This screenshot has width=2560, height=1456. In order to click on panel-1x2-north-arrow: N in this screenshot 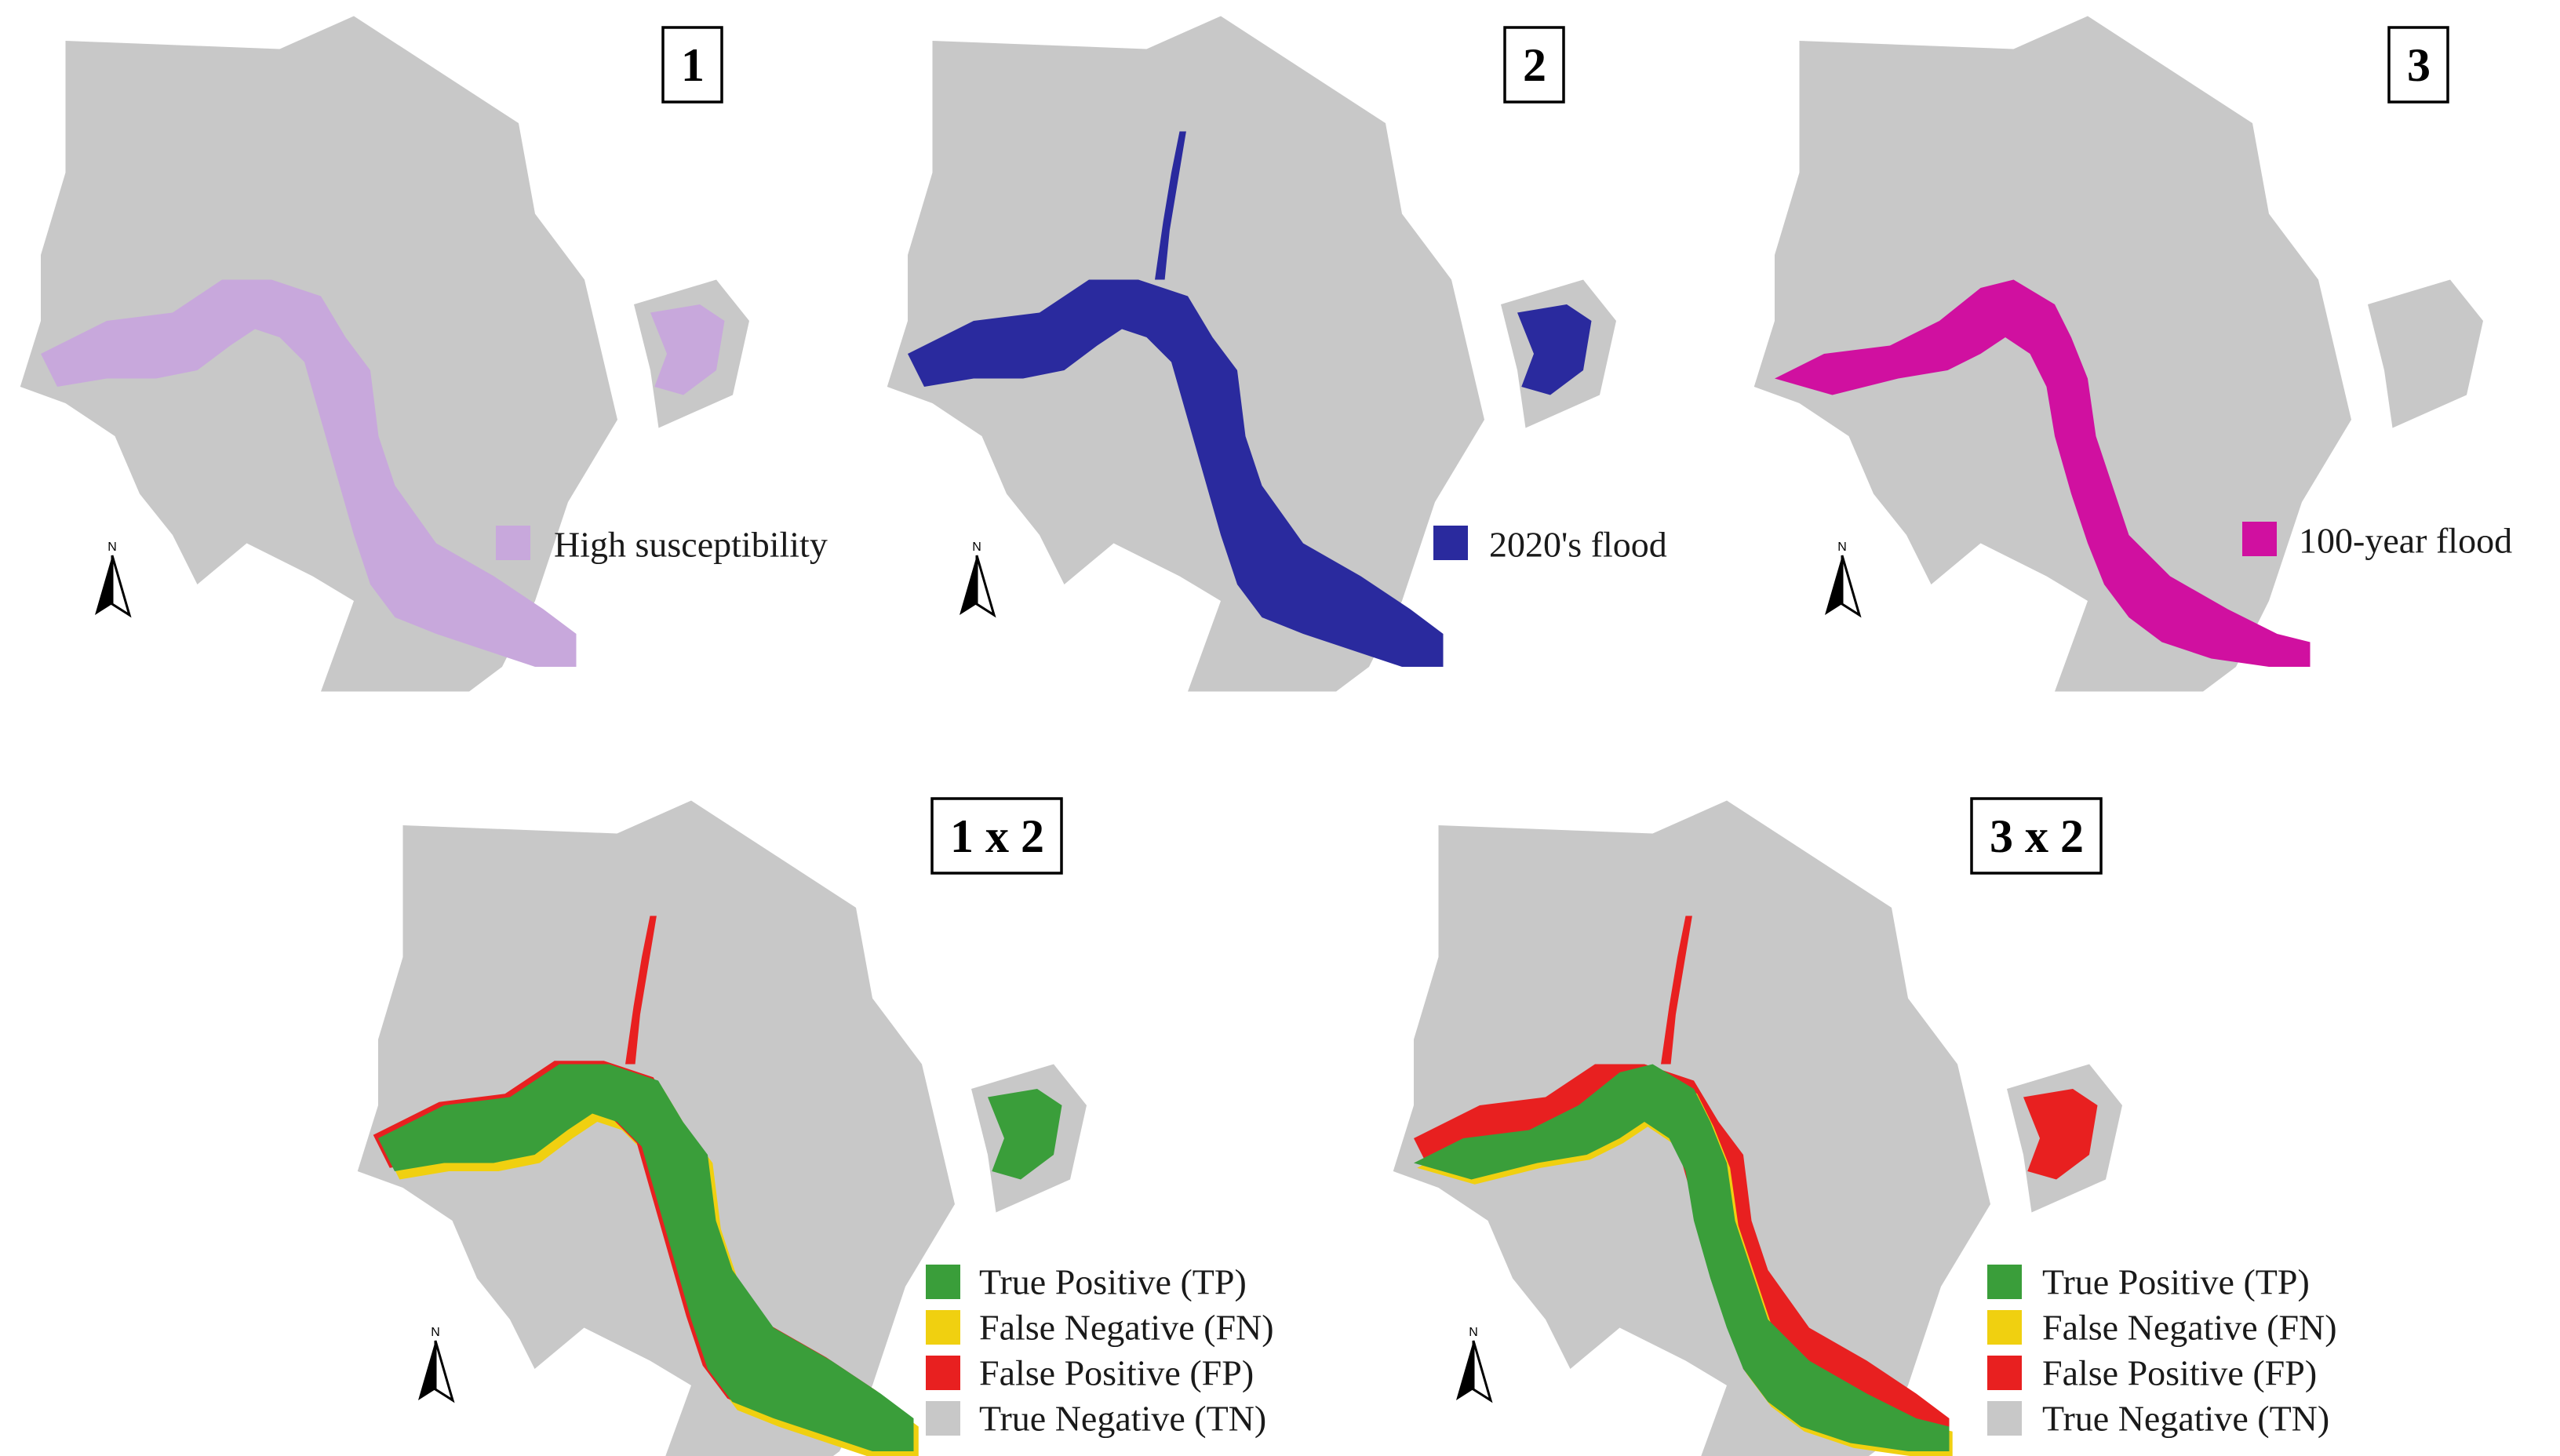, I will do `click(435, 1364)`.